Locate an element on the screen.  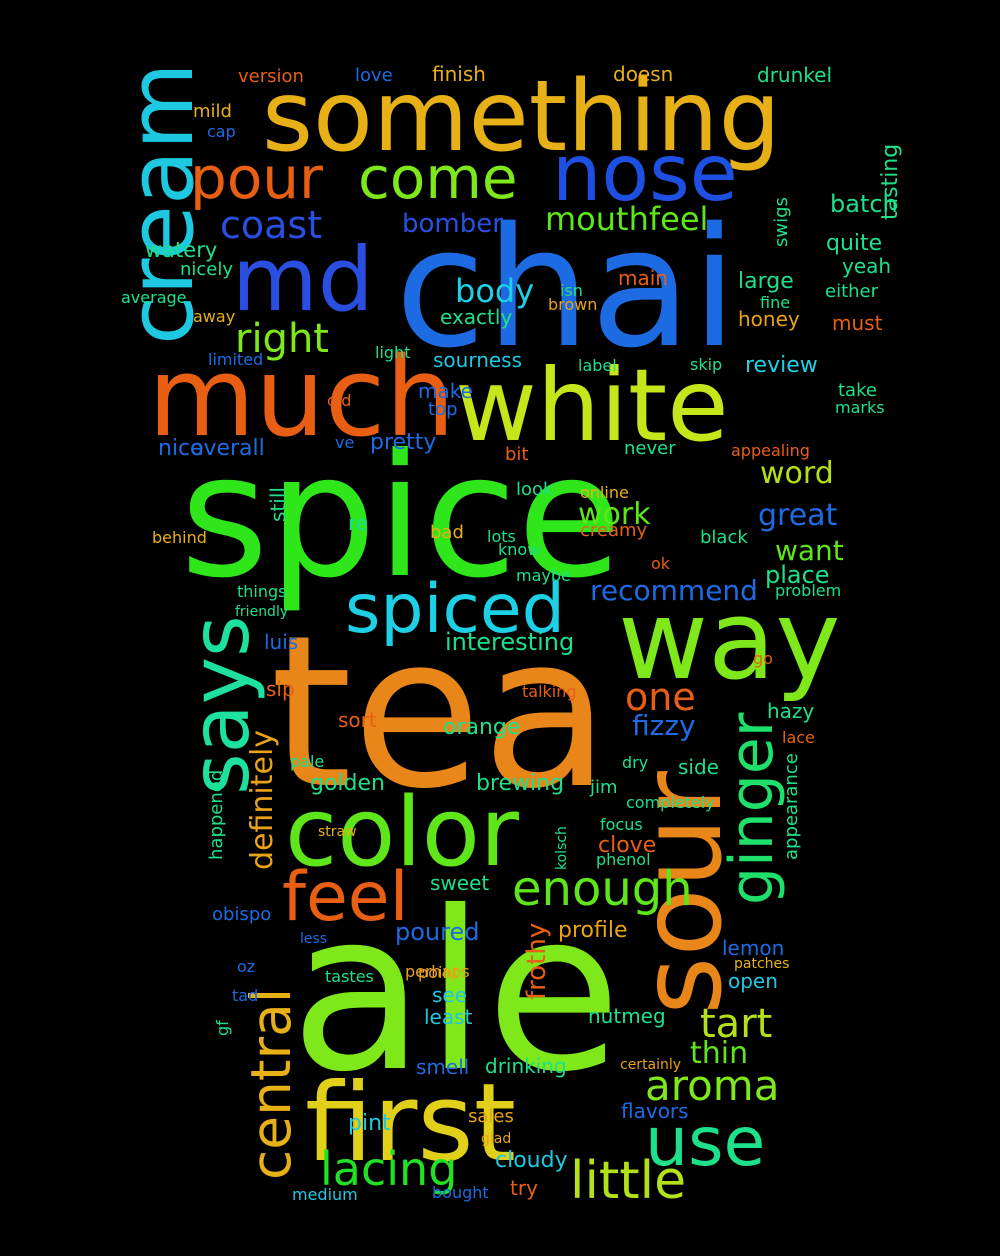
cloud-word: right is located at coordinates (282, 339).